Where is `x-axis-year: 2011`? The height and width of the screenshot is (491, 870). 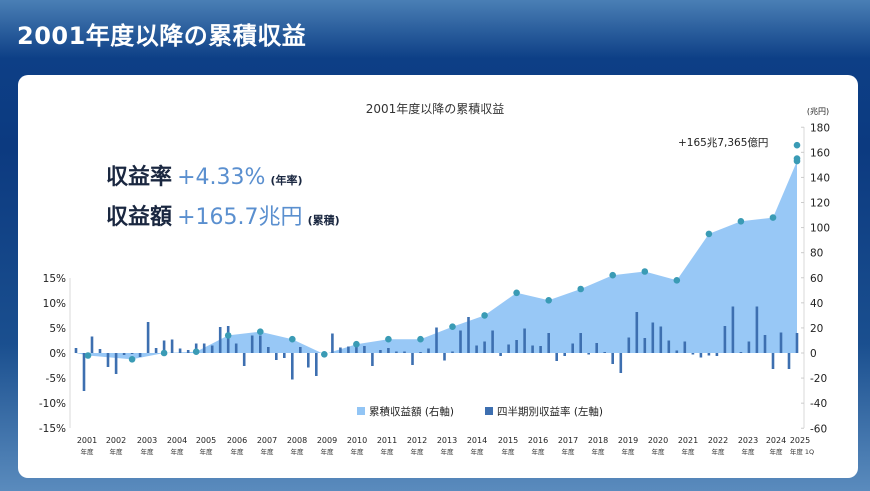
x-axis-year: 2011 is located at coordinates (387, 440).